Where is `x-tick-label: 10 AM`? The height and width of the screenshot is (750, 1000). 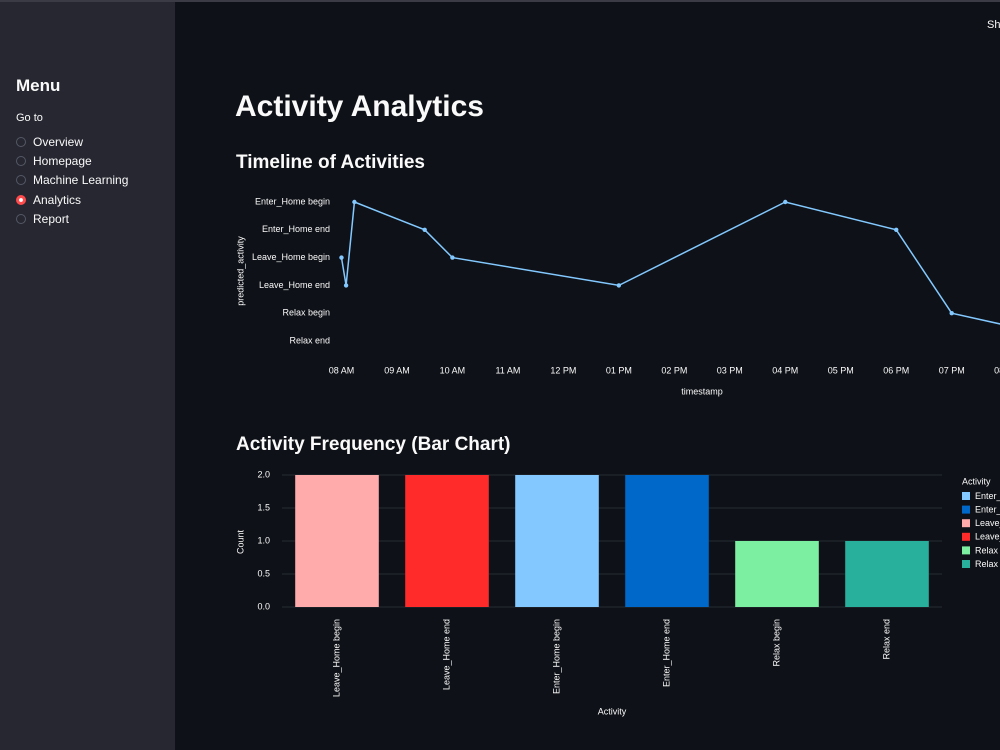 x-tick-label: 10 AM is located at coordinates (453, 370).